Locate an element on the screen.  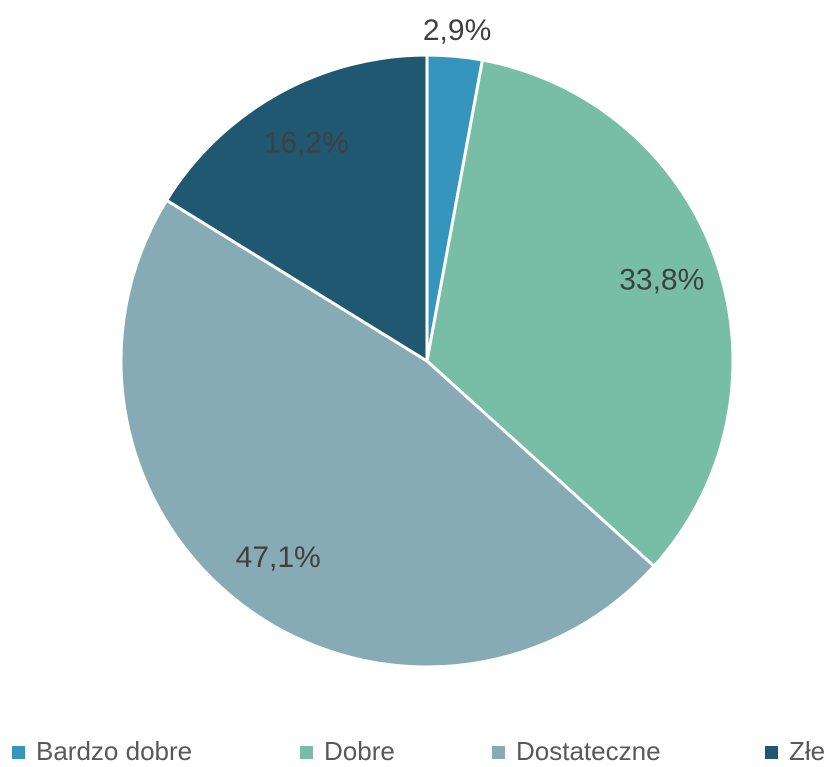
data-label: 2,9% is located at coordinates (457, 30).